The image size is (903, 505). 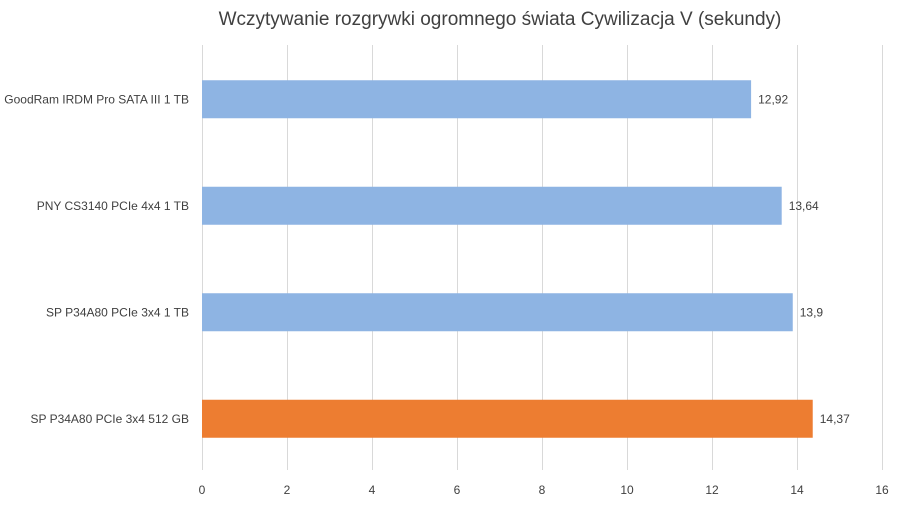 I want to click on category-label: PNY CS3140 PCIe 4x4 1 TB, so click(x=113, y=206).